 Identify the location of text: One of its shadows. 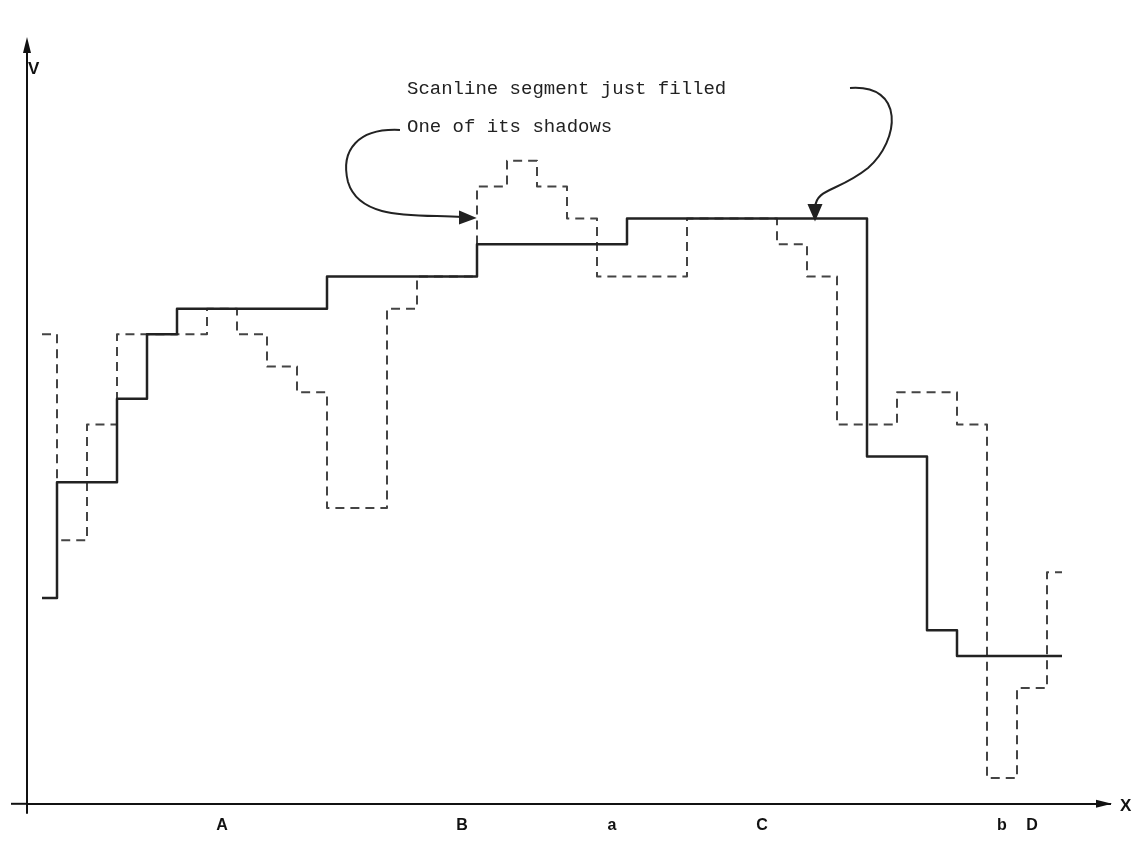
(510, 127).